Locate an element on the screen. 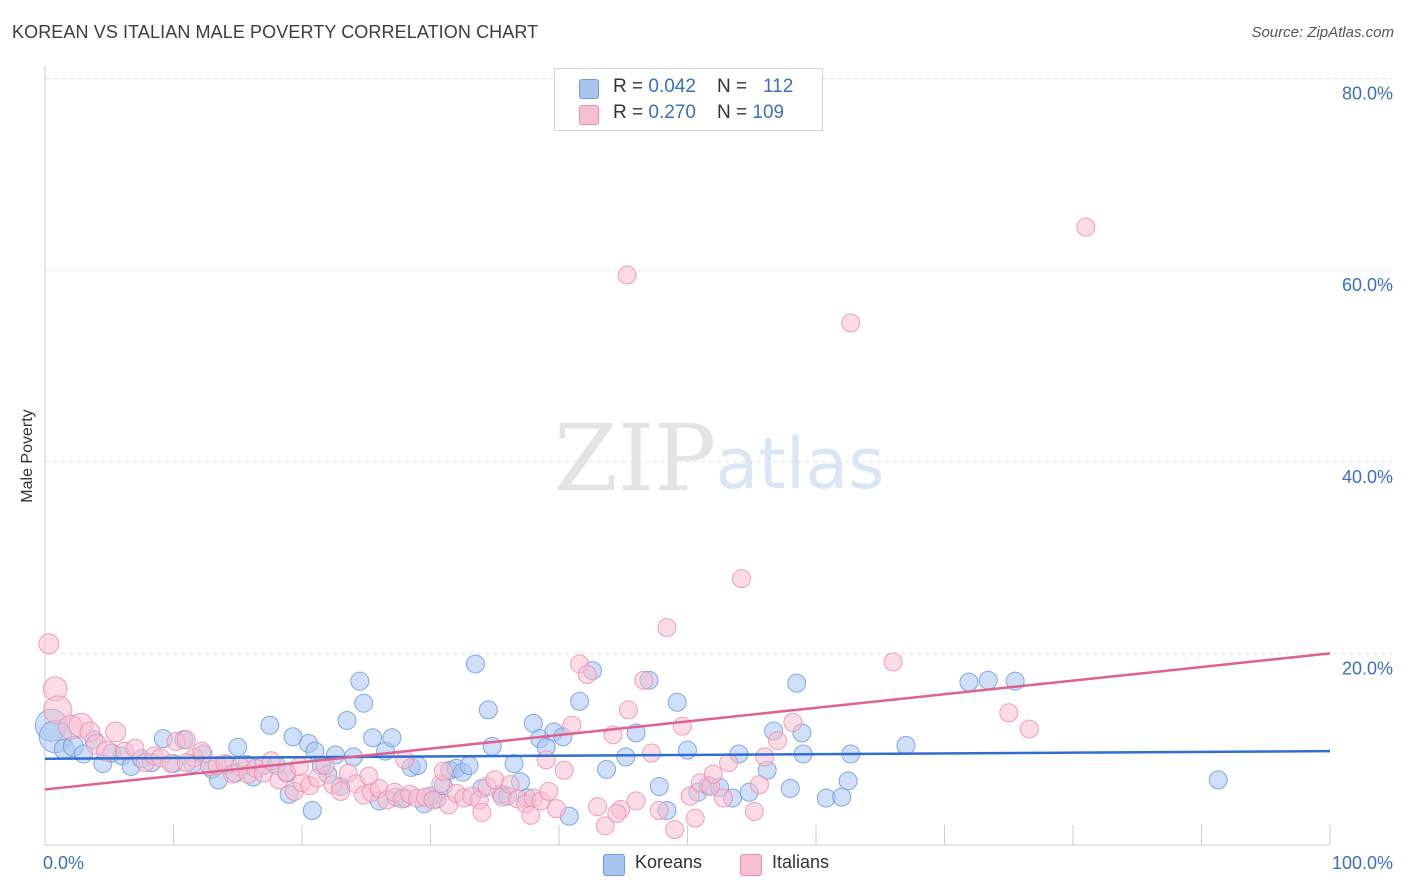 This screenshot has width=1406, height=892. stats-legend: R = 0.042 N = 112 R = 0.270 N = 109 is located at coordinates (688, 99).